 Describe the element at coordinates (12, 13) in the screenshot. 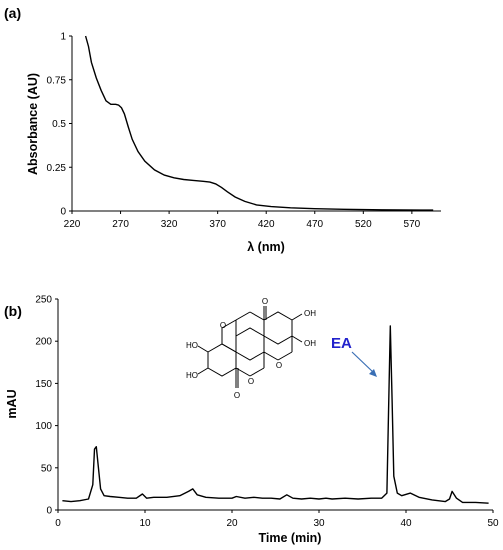

I see `panel-label-a: (a)` at that location.